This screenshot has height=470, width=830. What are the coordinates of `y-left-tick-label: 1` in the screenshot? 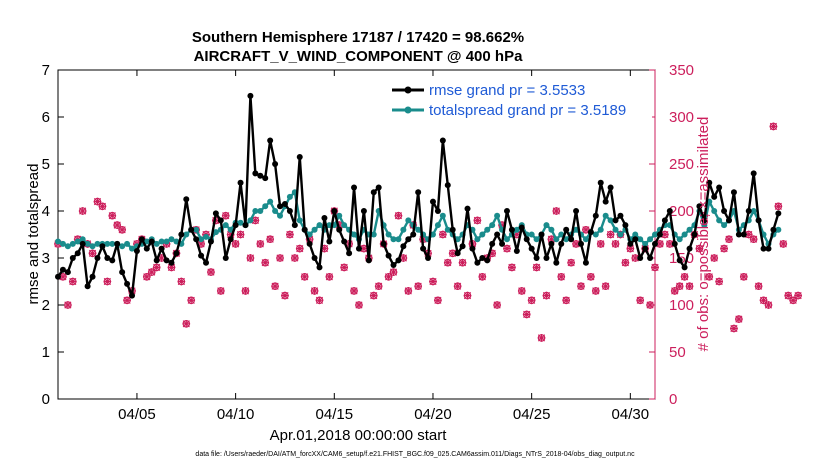 It's located at (46, 352).